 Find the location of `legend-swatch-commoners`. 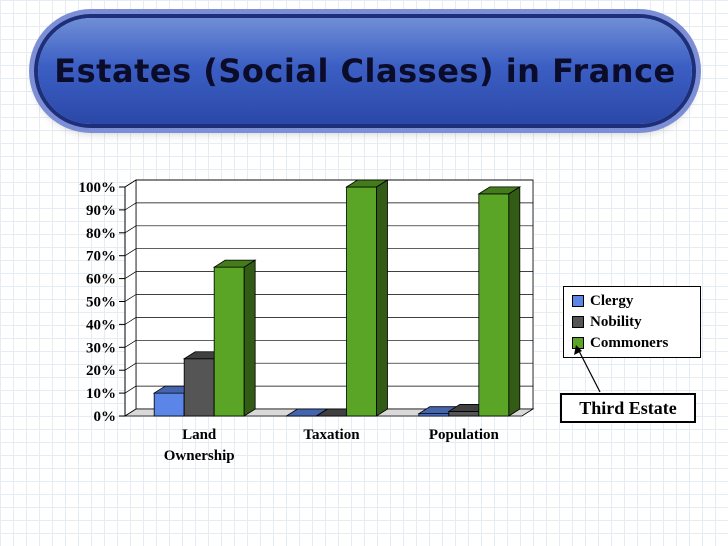

legend-swatch-commoners is located at coordinates (578, 343).